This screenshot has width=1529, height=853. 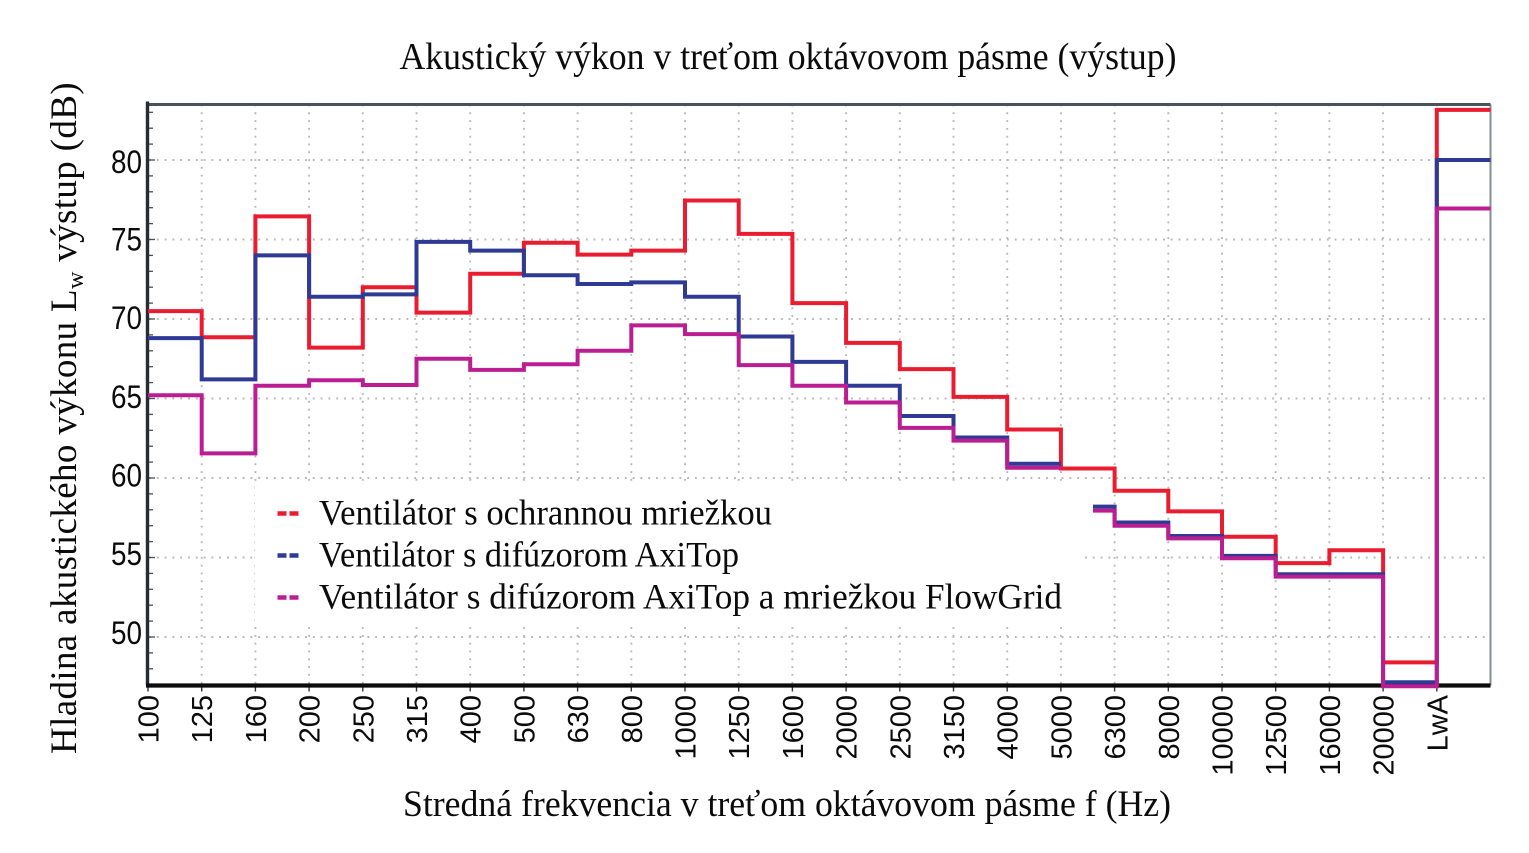 What do you see at coordinates (126, 318) in the screenshot?
I see `svg-text: 70` at bounding box center [126, 318].